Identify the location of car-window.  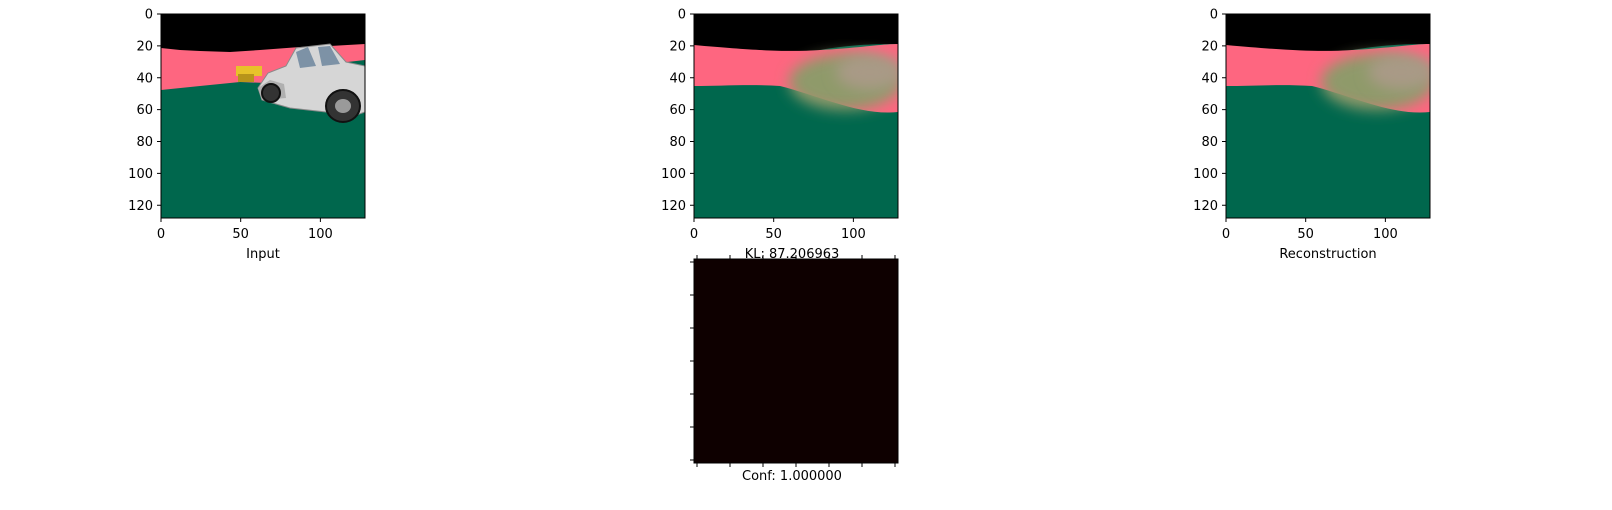
(306, 57).